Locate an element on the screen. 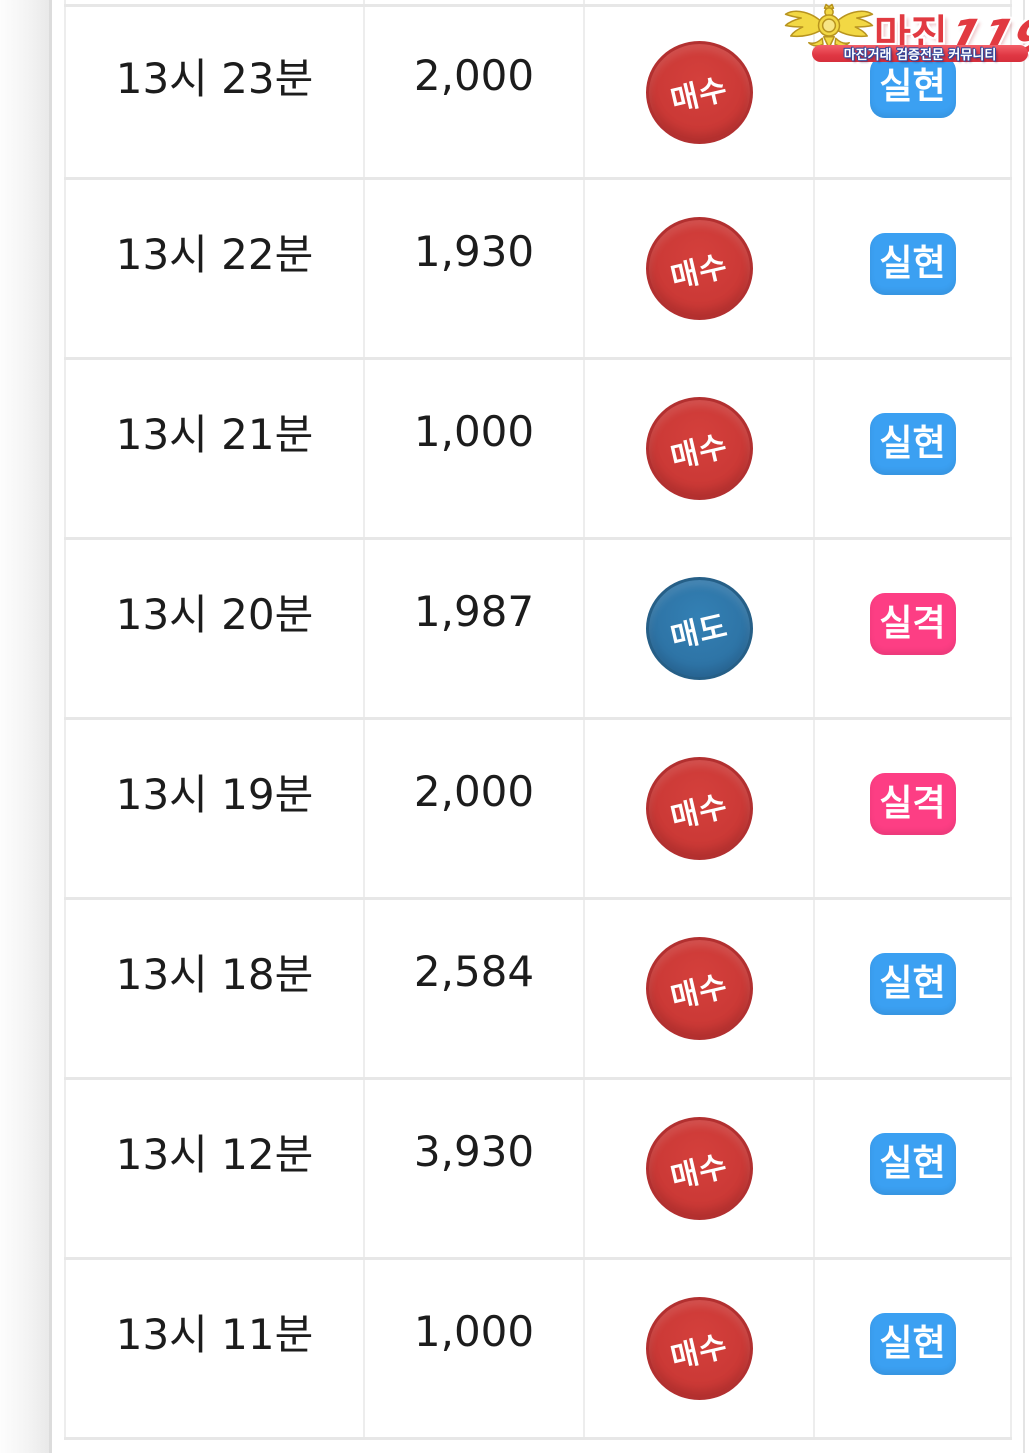 The image size is (1029, 1453). amount-cell is located at coordinates (474, 3).